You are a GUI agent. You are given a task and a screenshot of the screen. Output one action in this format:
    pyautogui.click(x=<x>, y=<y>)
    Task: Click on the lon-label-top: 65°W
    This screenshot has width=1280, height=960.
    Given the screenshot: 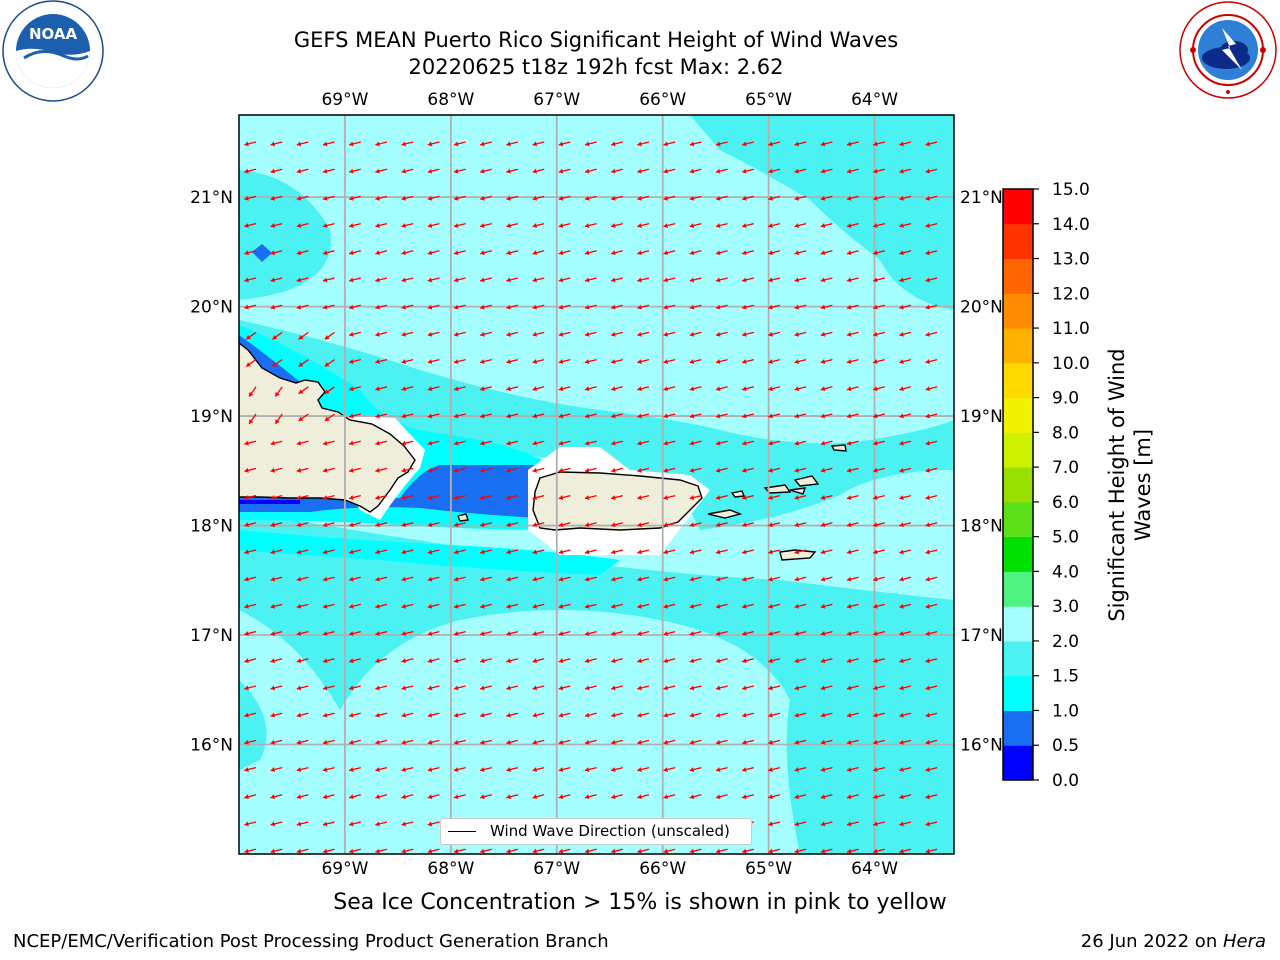 What is the action you would take?
    pyautogui.click(x=768, y=100)
    